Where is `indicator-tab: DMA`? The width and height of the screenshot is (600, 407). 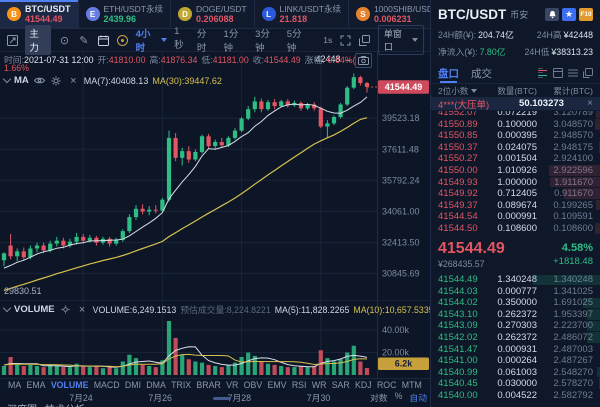
indicator-tab: DMA is located at coordinates (156, 384).